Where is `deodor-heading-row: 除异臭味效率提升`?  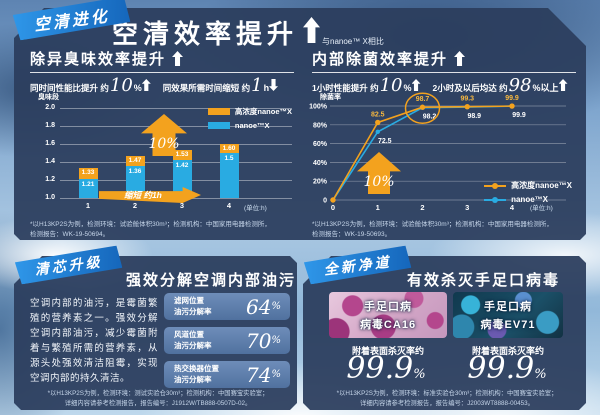 deodor-heading-row: 除异臭味效率提升 is located at coordinates (107, 58).